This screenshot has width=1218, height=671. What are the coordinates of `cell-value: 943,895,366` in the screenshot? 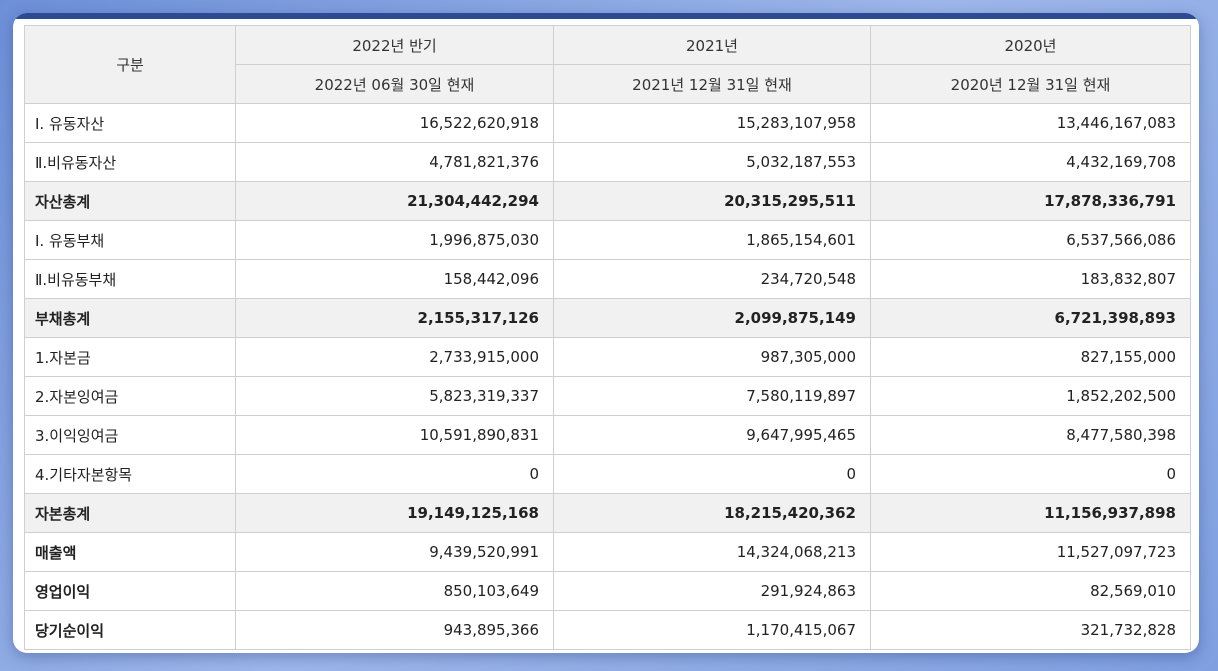 It's located at (394, 630).